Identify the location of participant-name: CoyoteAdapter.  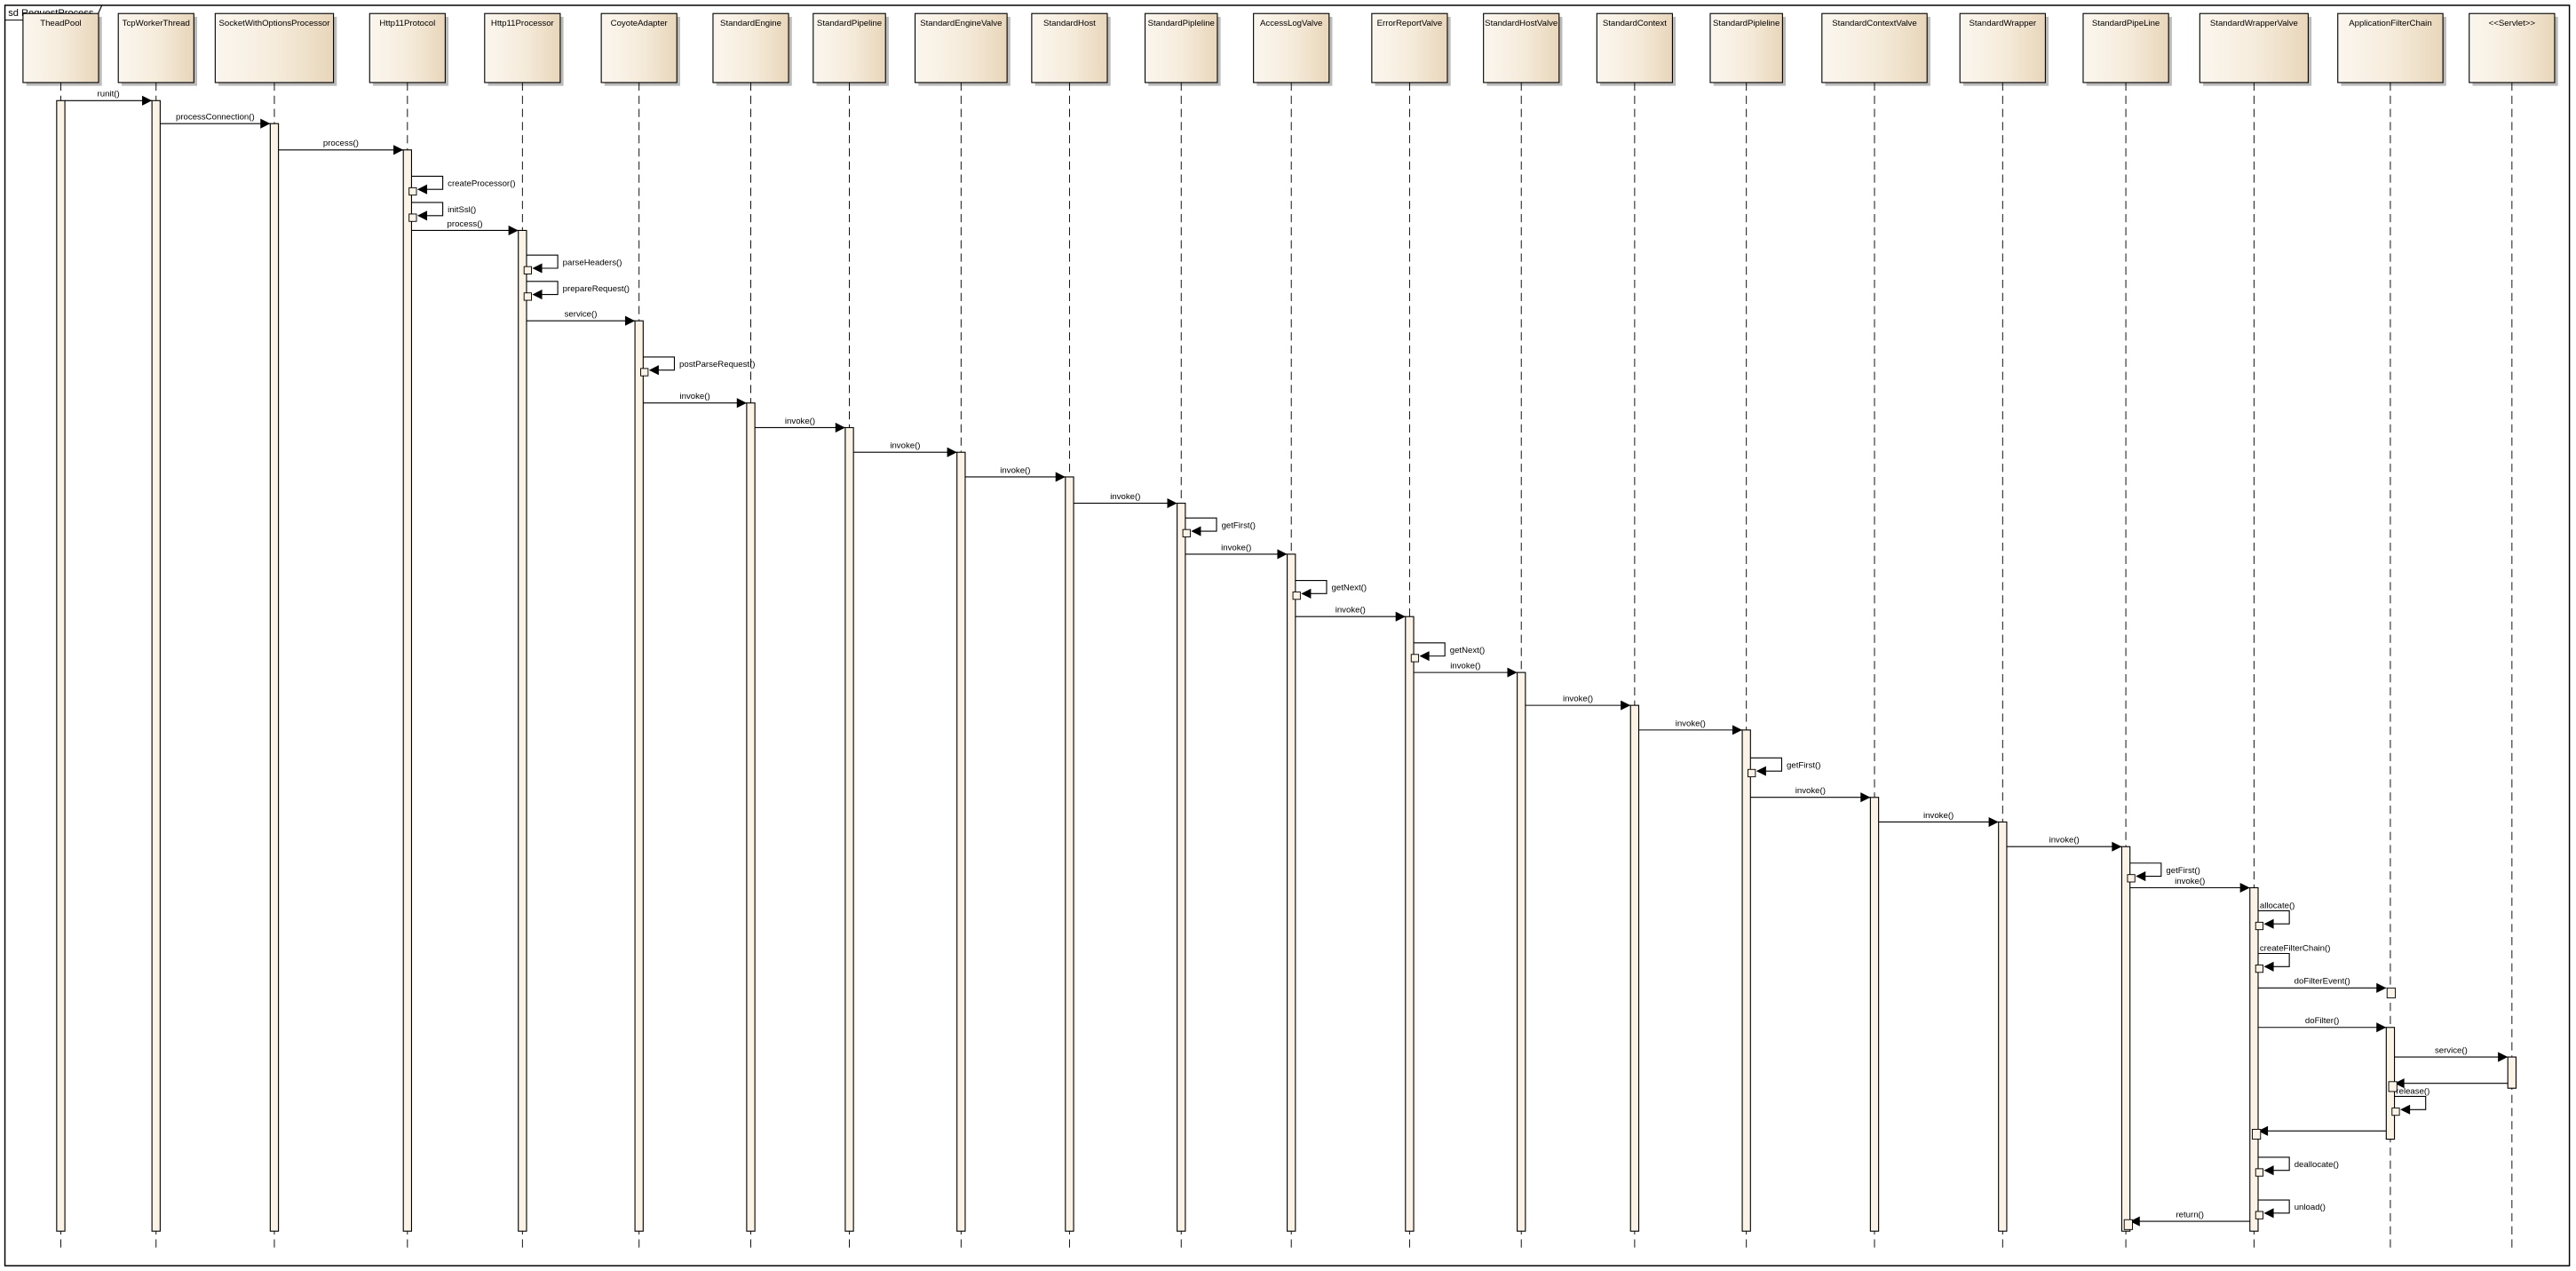
(640, 24).